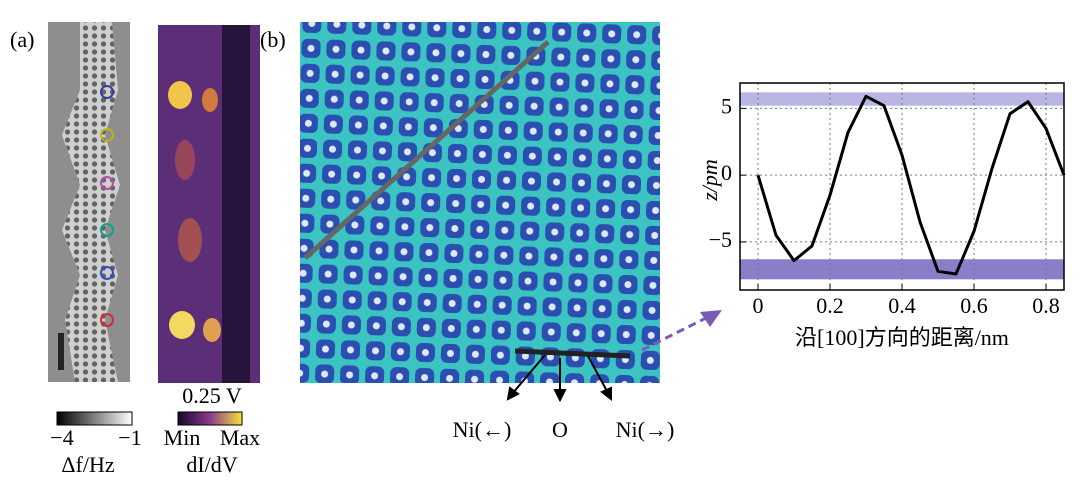  Describe the element at coordinates (720, 239) in the screenshot. I see `y-tick-label: −5` at that location.